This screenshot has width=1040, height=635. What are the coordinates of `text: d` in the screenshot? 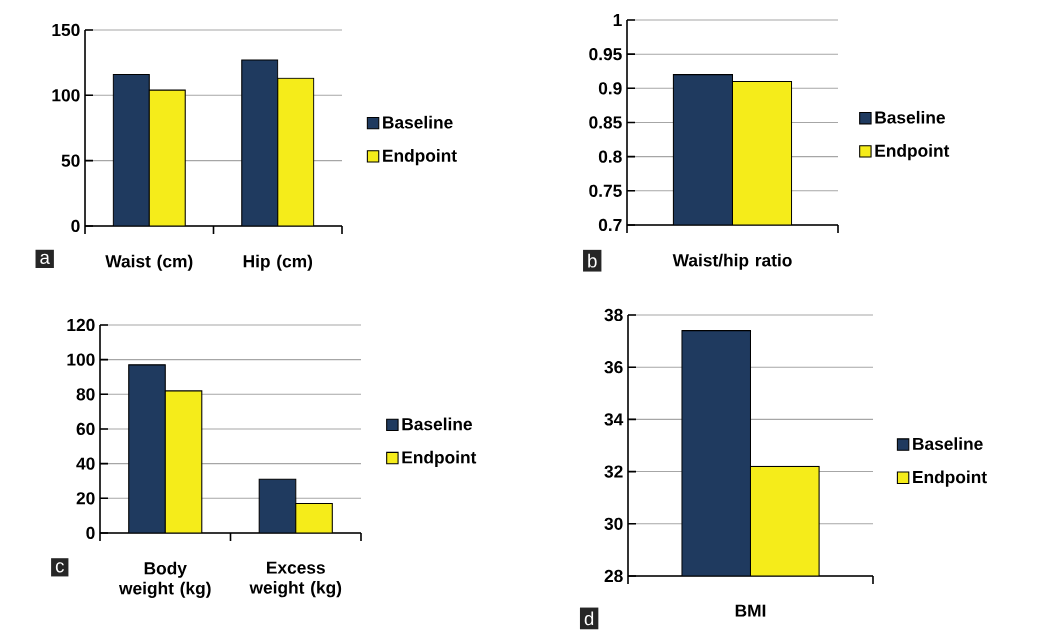 It's located at (589, 618).